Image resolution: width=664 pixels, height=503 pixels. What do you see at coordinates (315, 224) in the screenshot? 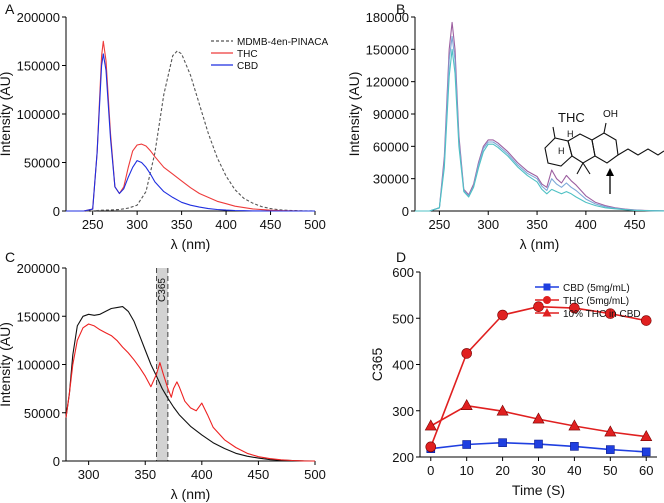
I see `x-tick-label: 500` at bounding box center [315, 224].